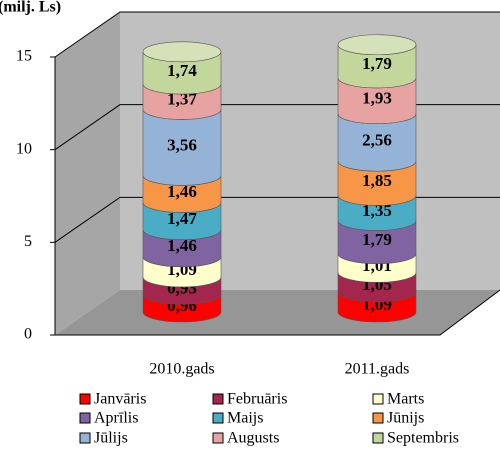 This screenshot has height=455, width=500. I want to click on floor, so click(277, 312).